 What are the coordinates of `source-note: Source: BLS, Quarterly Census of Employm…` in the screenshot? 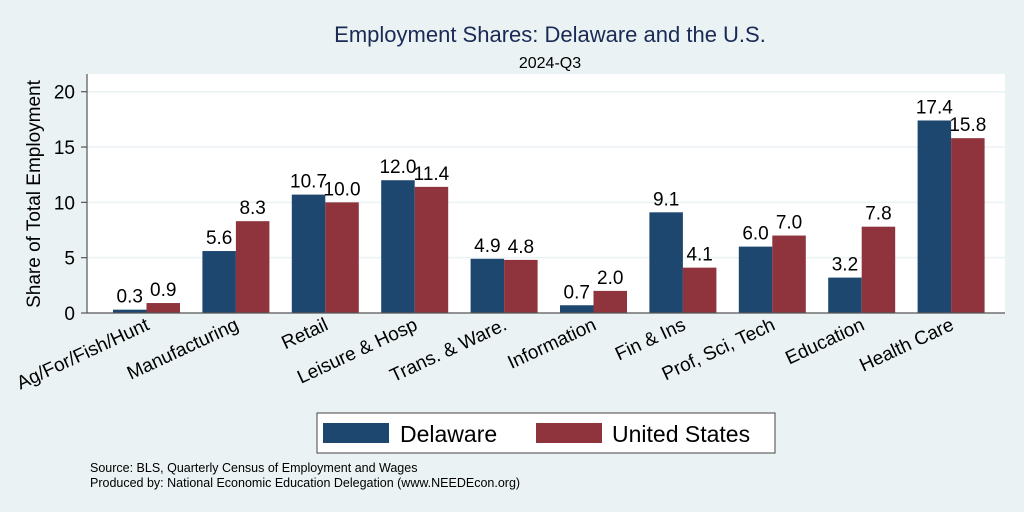 It's located at (253, 468).